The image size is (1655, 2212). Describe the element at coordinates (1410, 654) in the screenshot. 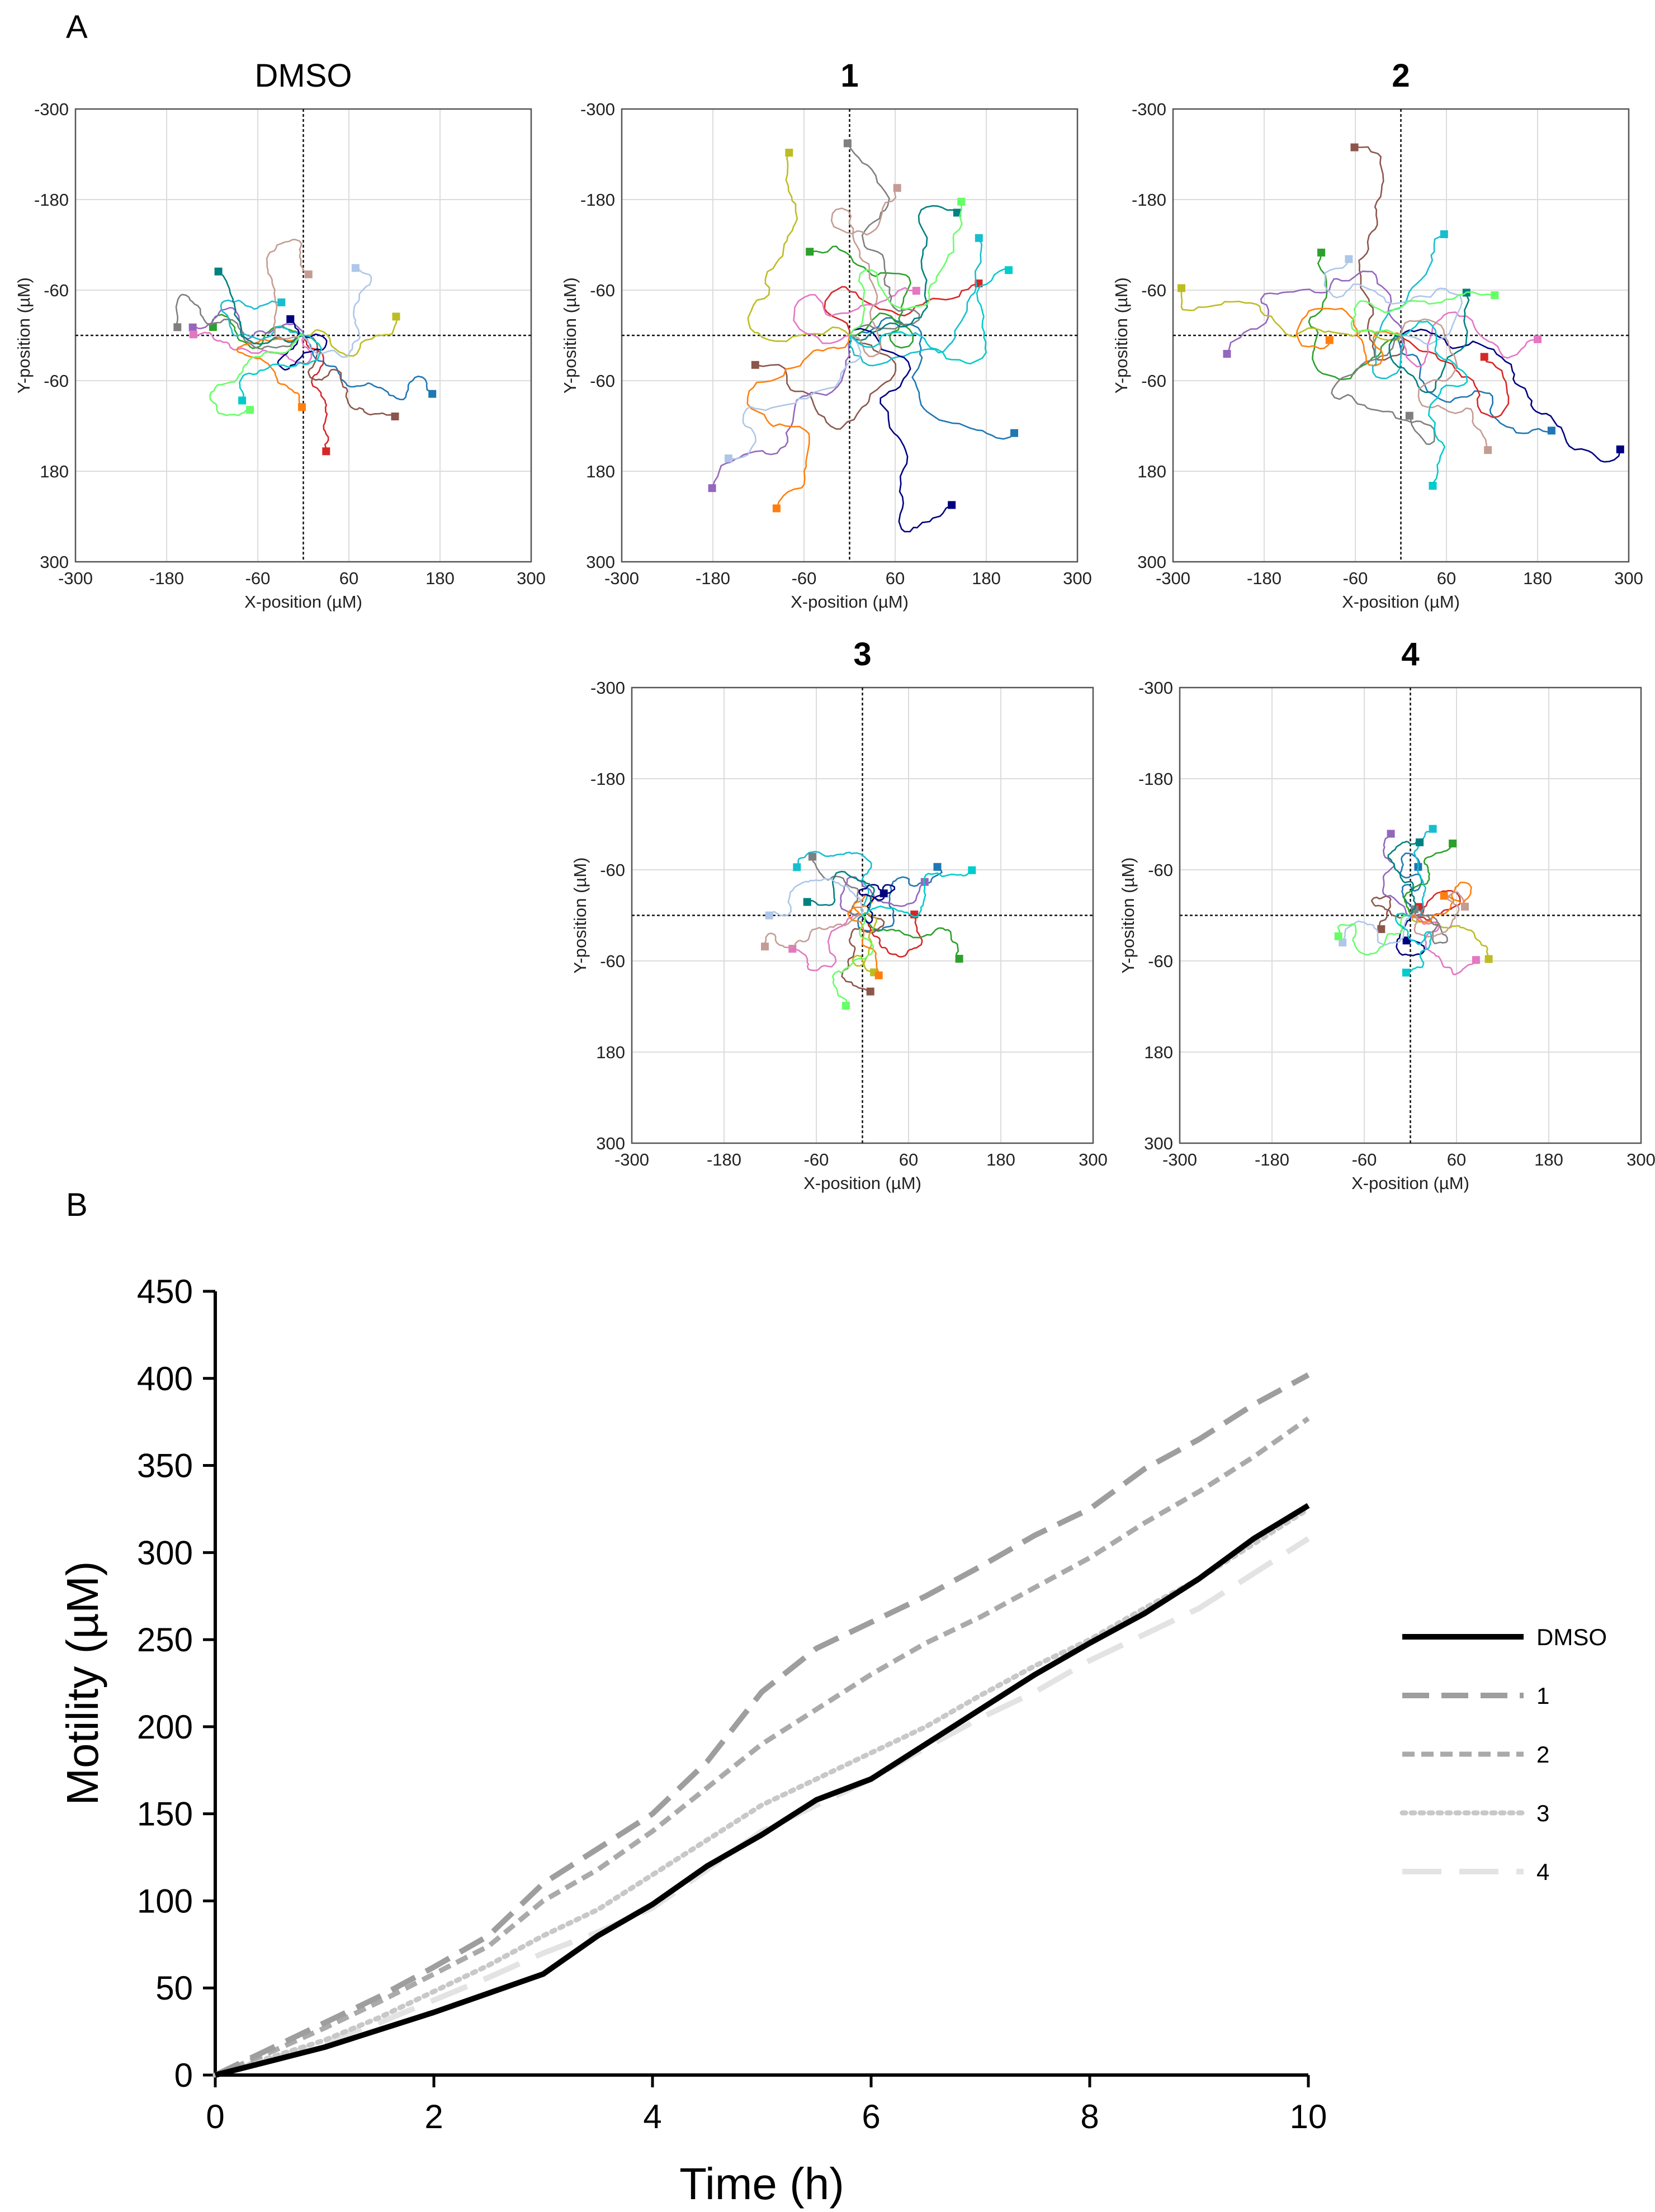

I see `panel-title: 4` at that location.